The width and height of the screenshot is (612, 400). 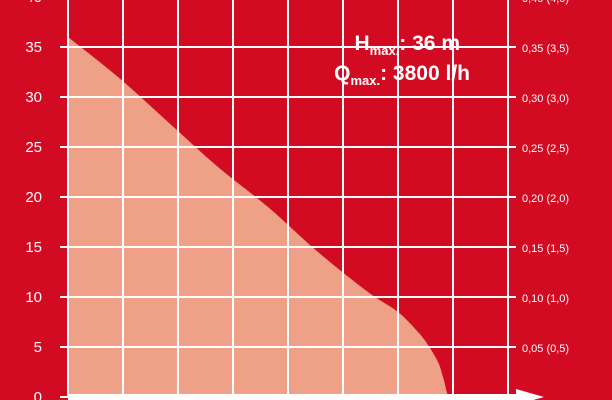 What do you see at coordinates (545, 199) in the screenshot?
I see `y2-tick-label: 0,20 (2,0)` at bounding box center [545, 199].